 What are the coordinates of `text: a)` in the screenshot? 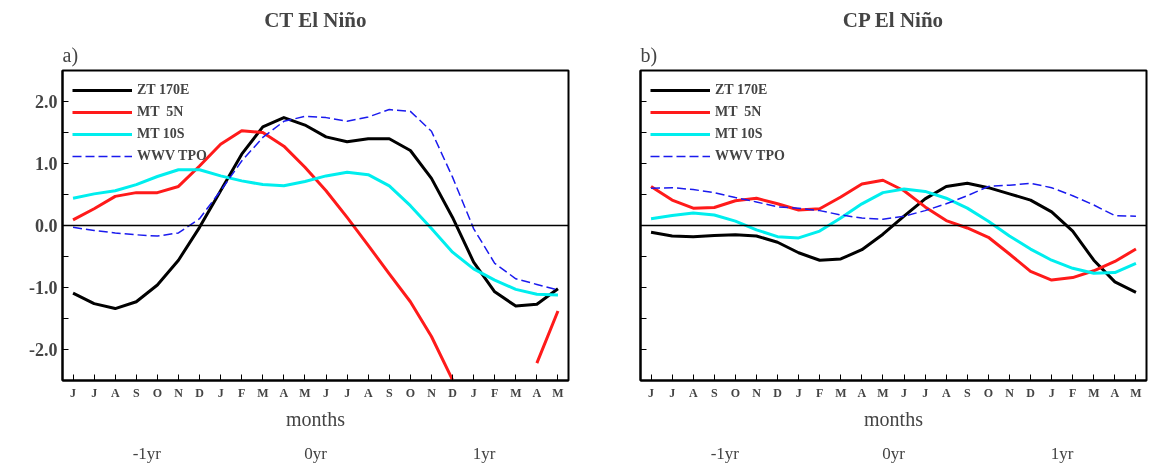 It's located at (70, 55).